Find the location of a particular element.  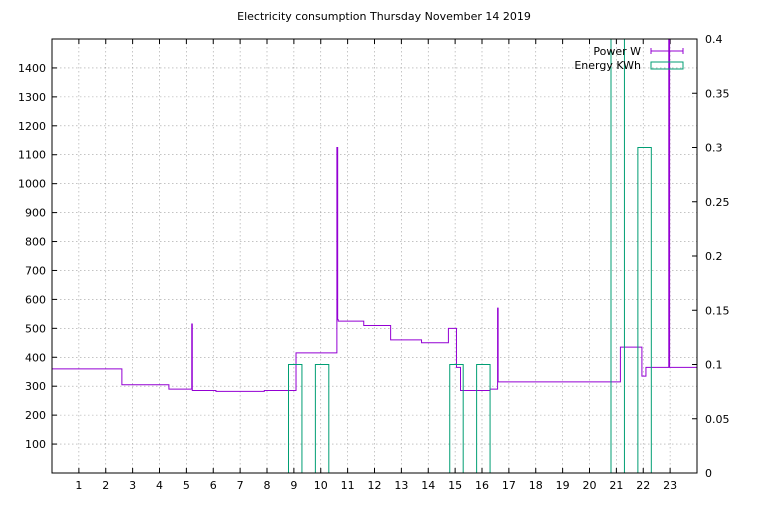

y-tick-label-left: 1400 is located at coordinates (32, 68).